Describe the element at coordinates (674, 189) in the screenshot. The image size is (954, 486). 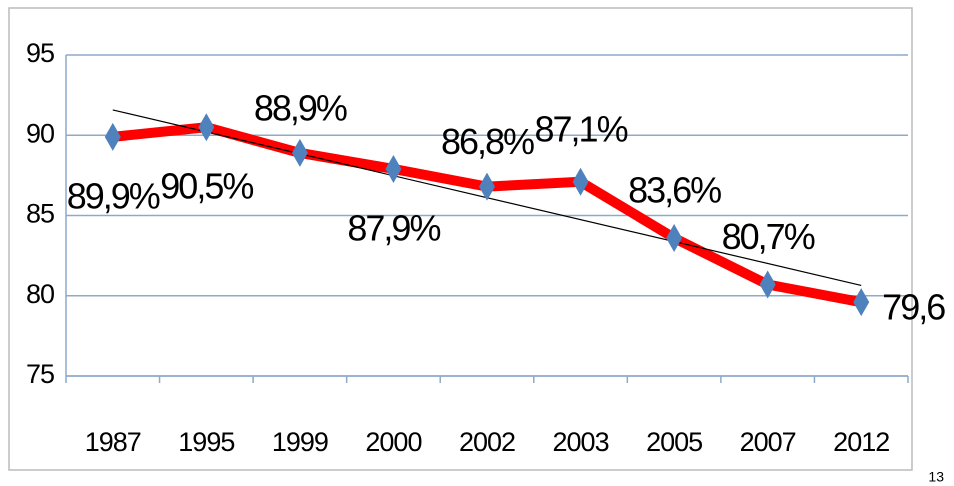
I see `value-label: 83,6%` at that location.